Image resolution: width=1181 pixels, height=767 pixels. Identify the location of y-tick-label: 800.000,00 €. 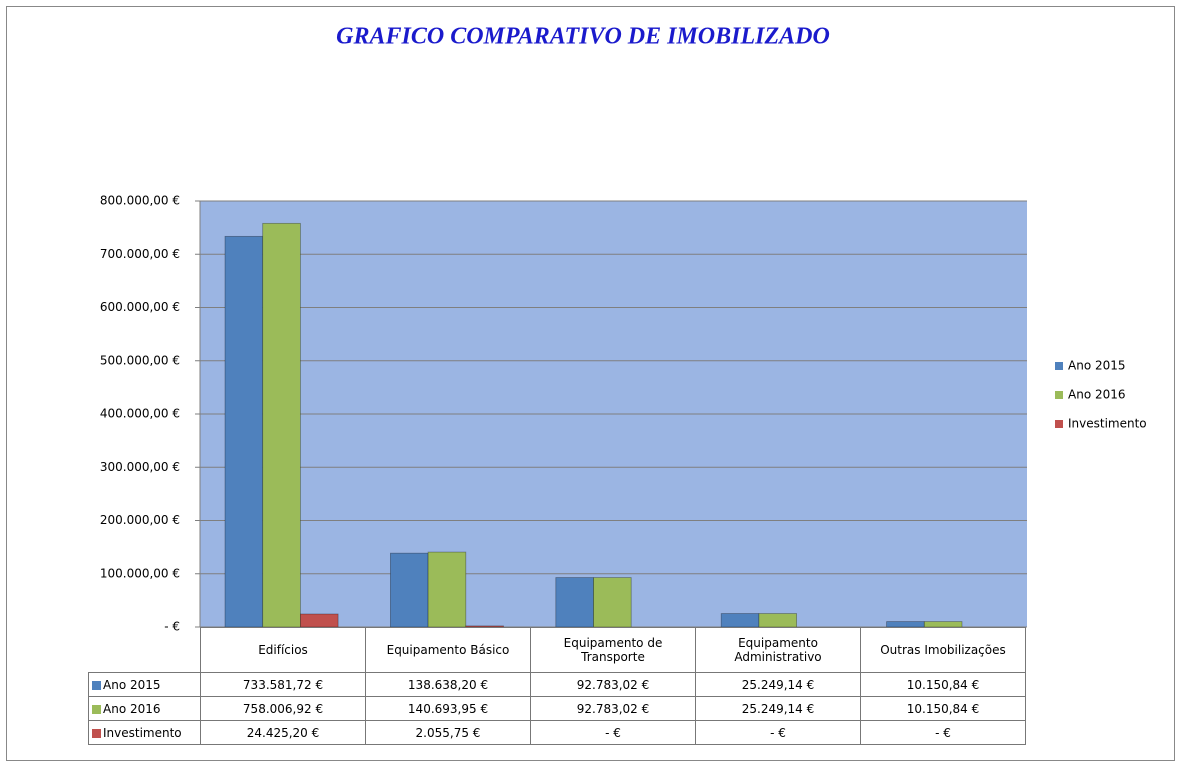
(140, 201).